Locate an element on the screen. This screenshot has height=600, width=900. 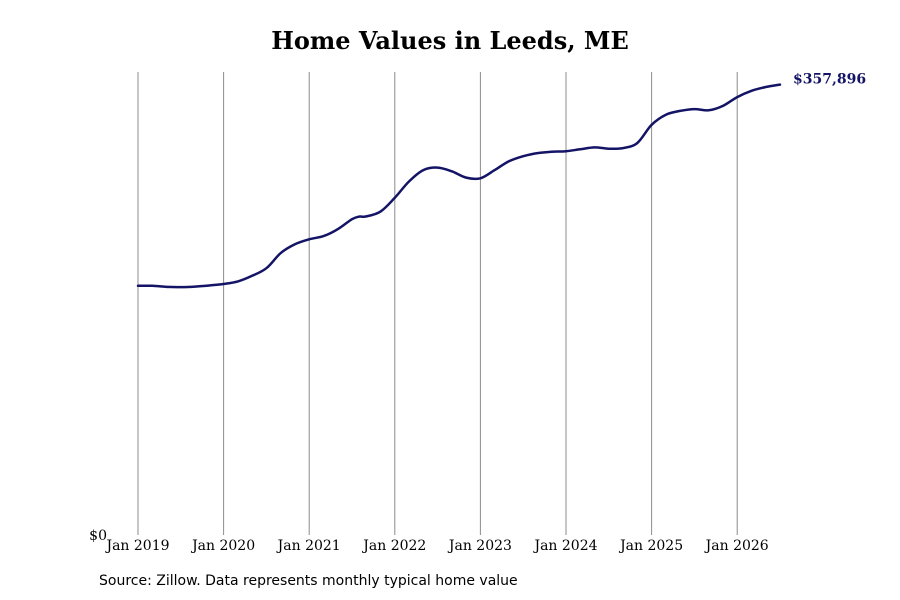
x-tick-label: Jan 2020 is located at coordinates (222, 546).